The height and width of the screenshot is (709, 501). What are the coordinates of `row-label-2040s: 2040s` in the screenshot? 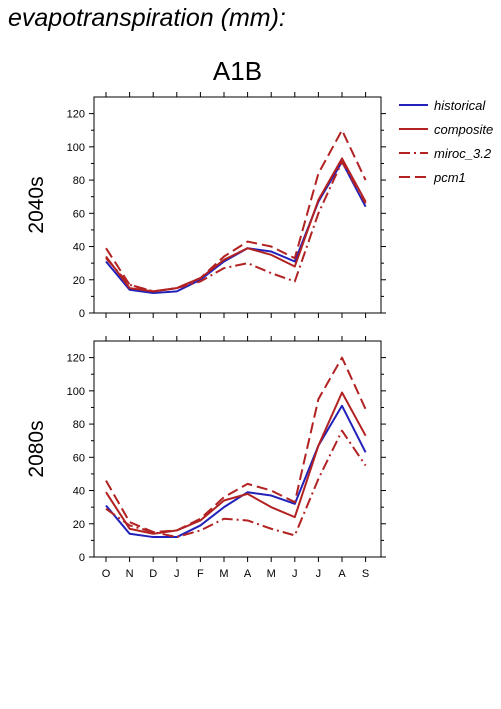 It's located at (36, 204).